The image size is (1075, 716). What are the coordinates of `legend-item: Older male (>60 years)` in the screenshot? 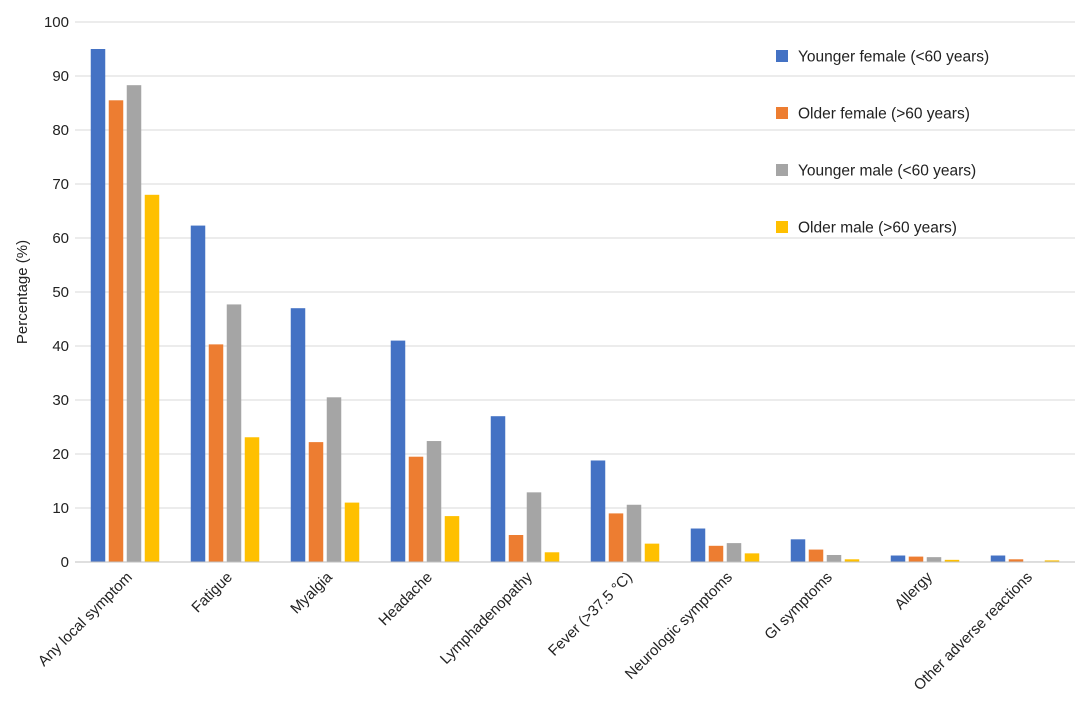 It's located at (866, 228).